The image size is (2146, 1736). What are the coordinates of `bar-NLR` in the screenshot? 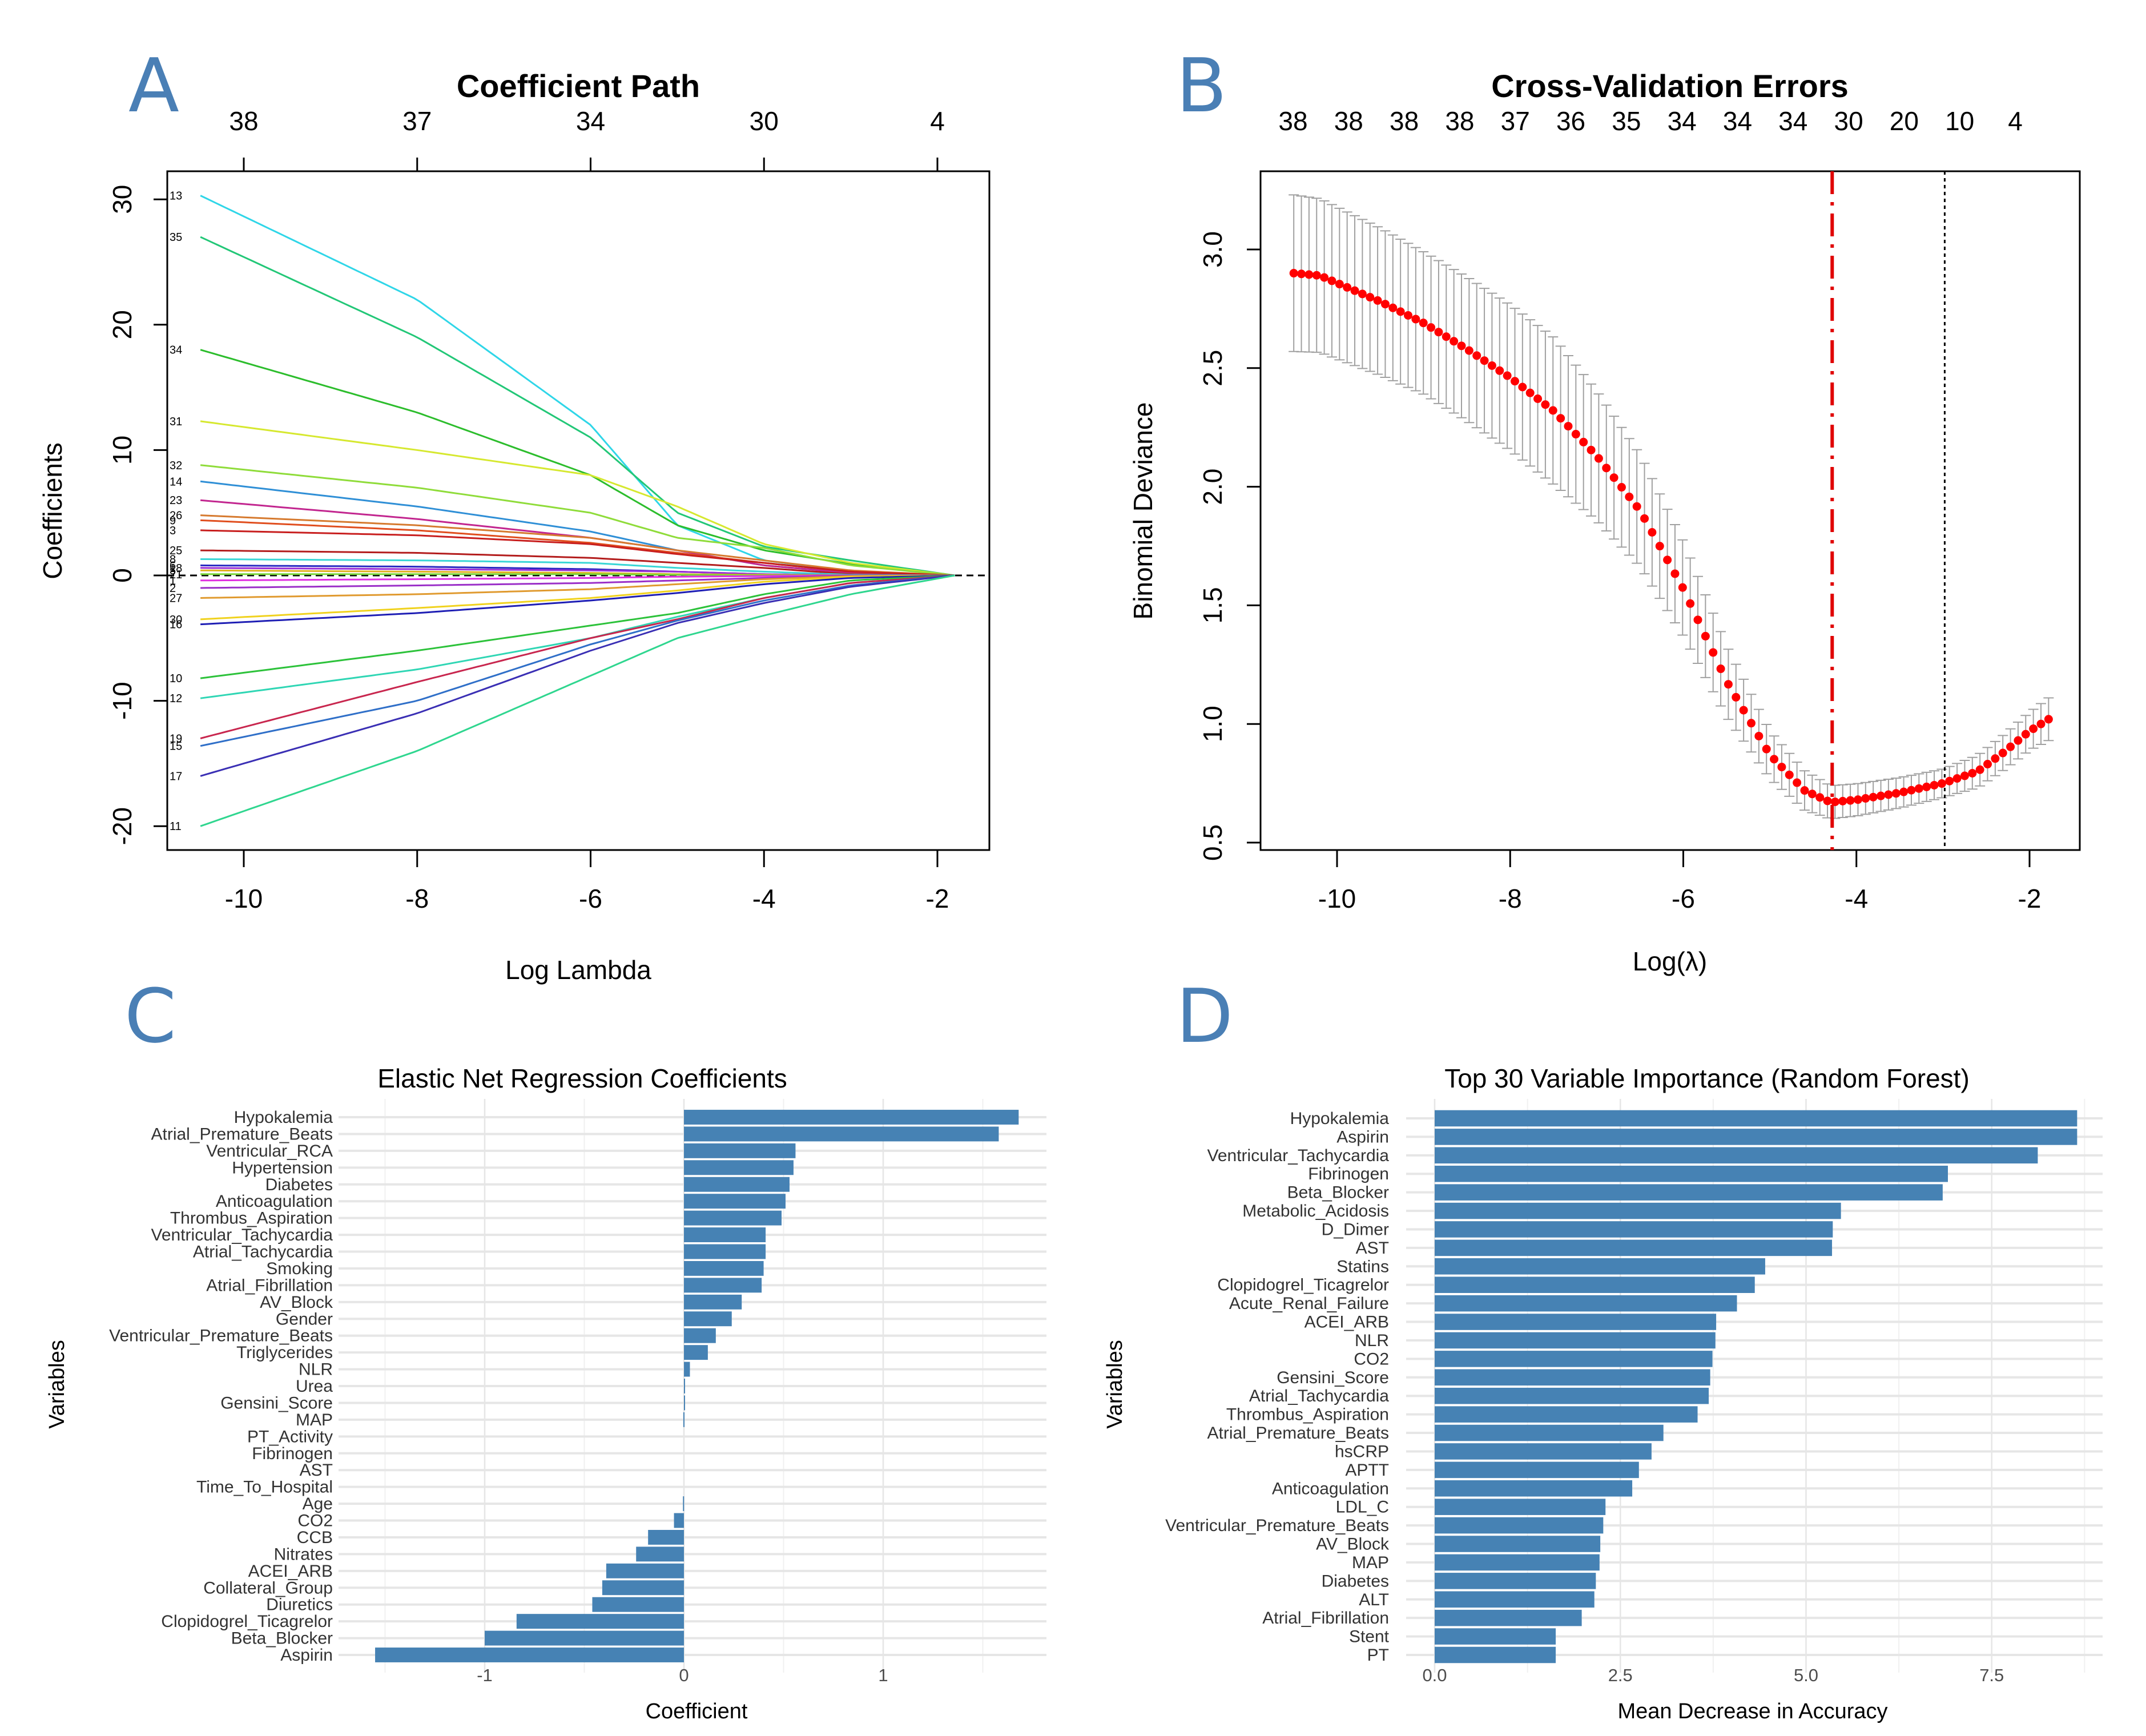 It's located at (1576, 1340).